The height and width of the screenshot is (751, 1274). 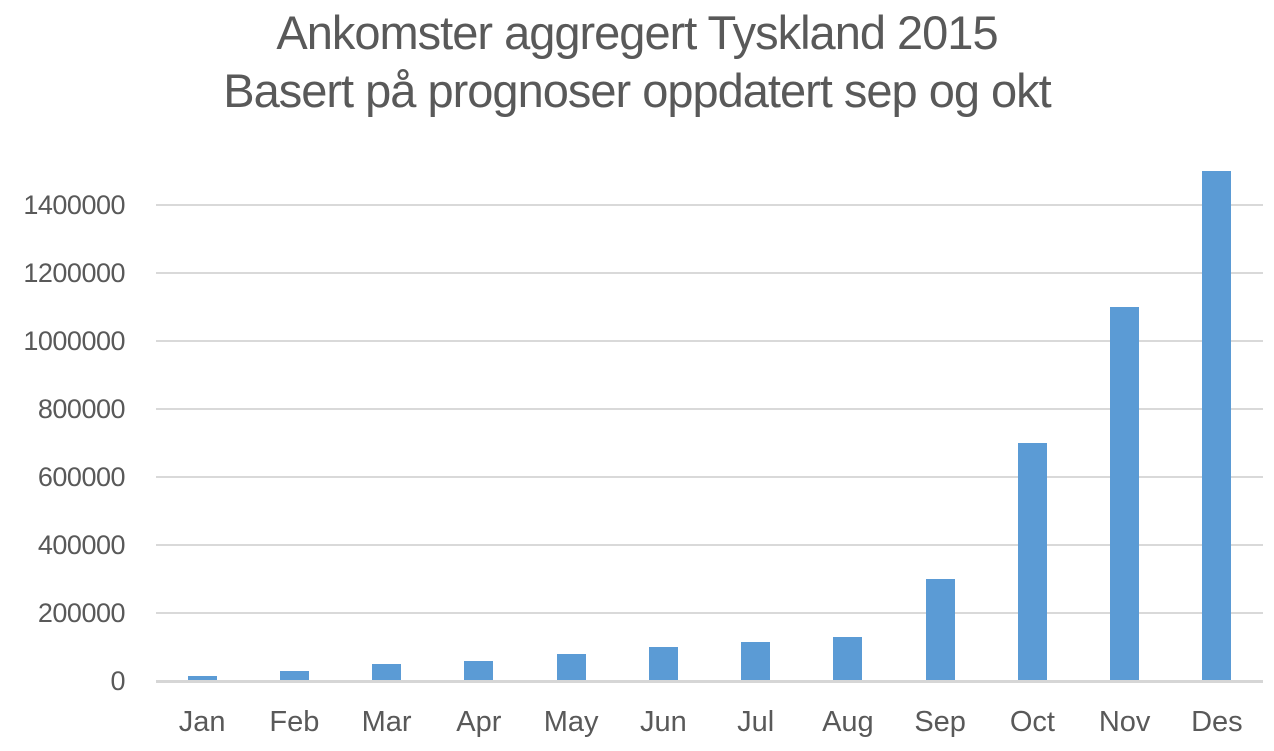 What do you see at coordinates (1217, 722) in the screenshot?
I see `x-axis-tick-label: Des` at bounding box center [1217, 722].